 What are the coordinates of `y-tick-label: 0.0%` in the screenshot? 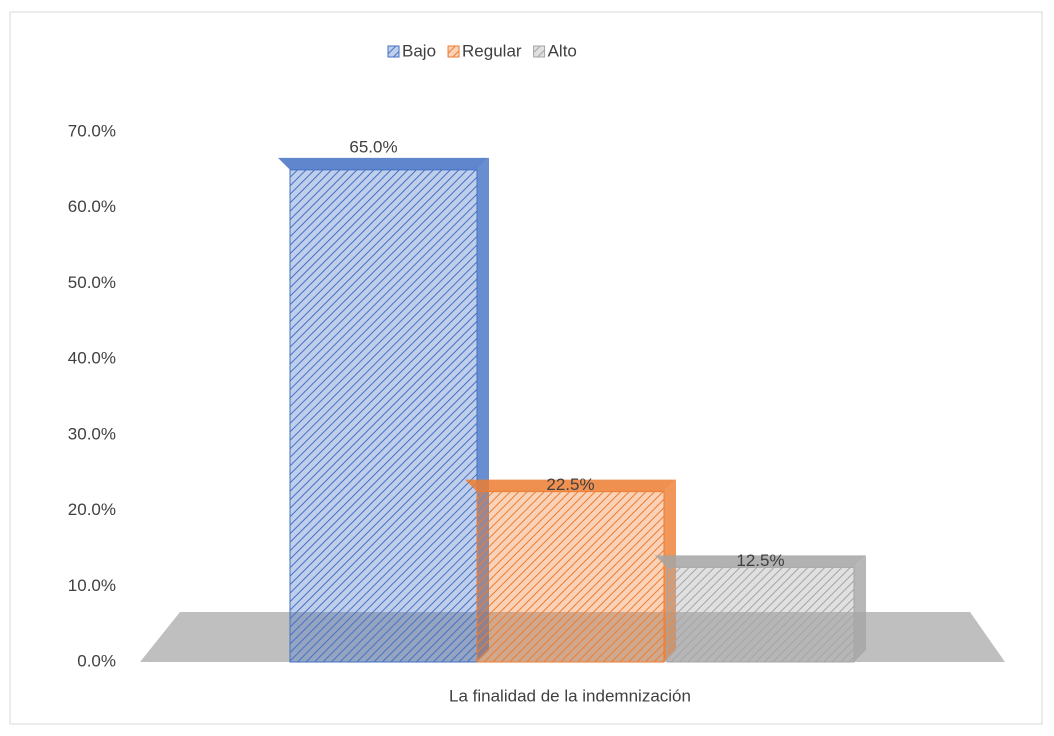 It's located at (96, 660).